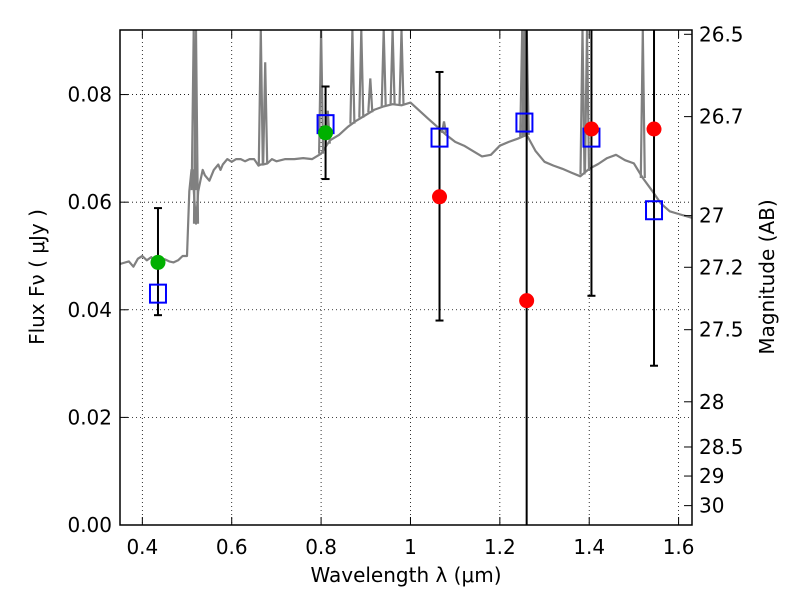  What do you see at coordinates (711, 402) in the screenshot?
I see `right-tick-label: 28` at bounding box center [711, 402].